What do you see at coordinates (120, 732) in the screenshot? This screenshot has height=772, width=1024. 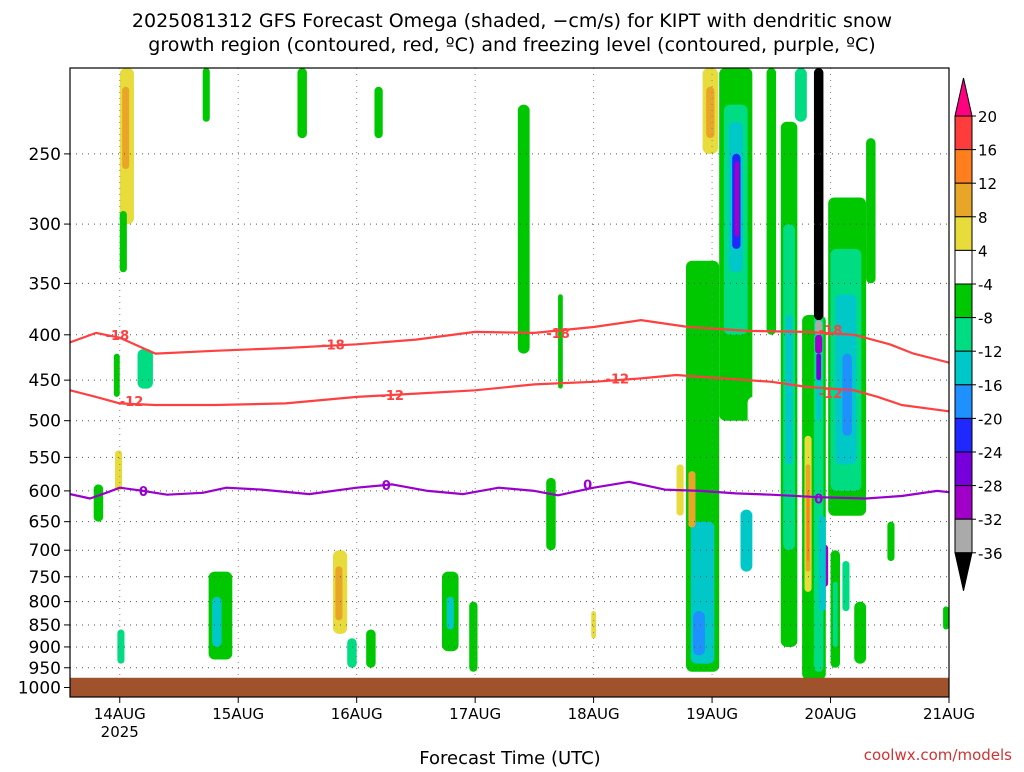 I see `x-tick-sublabel-14AUG: 2025` at bounding box center [120, 732].